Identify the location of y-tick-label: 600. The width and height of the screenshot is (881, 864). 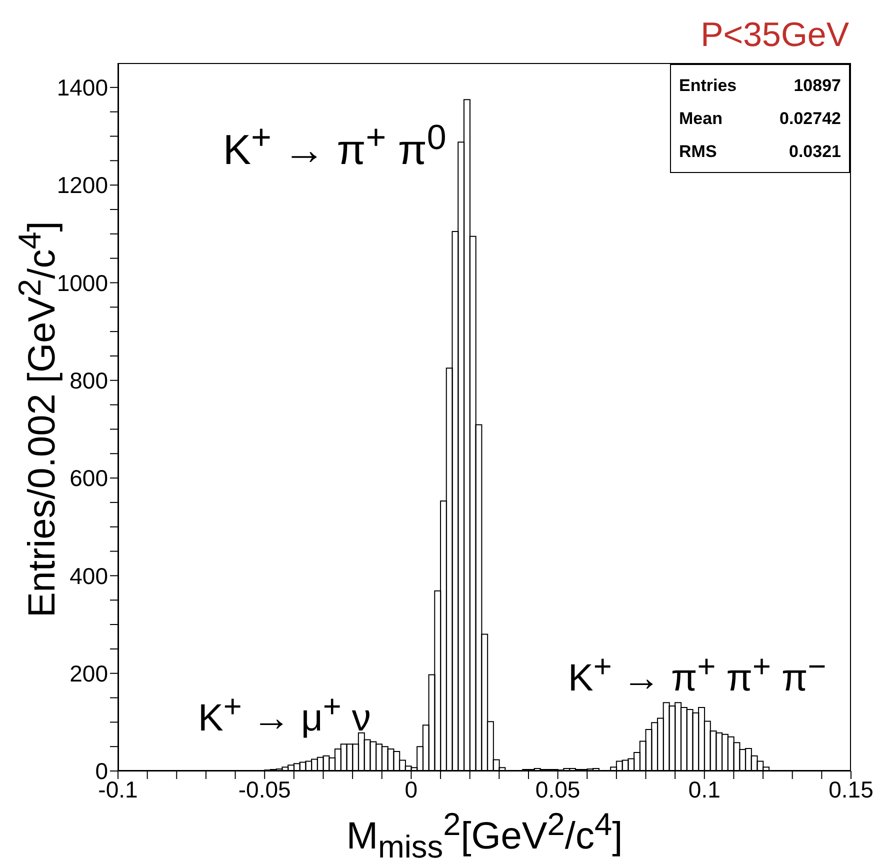
(89, 478).